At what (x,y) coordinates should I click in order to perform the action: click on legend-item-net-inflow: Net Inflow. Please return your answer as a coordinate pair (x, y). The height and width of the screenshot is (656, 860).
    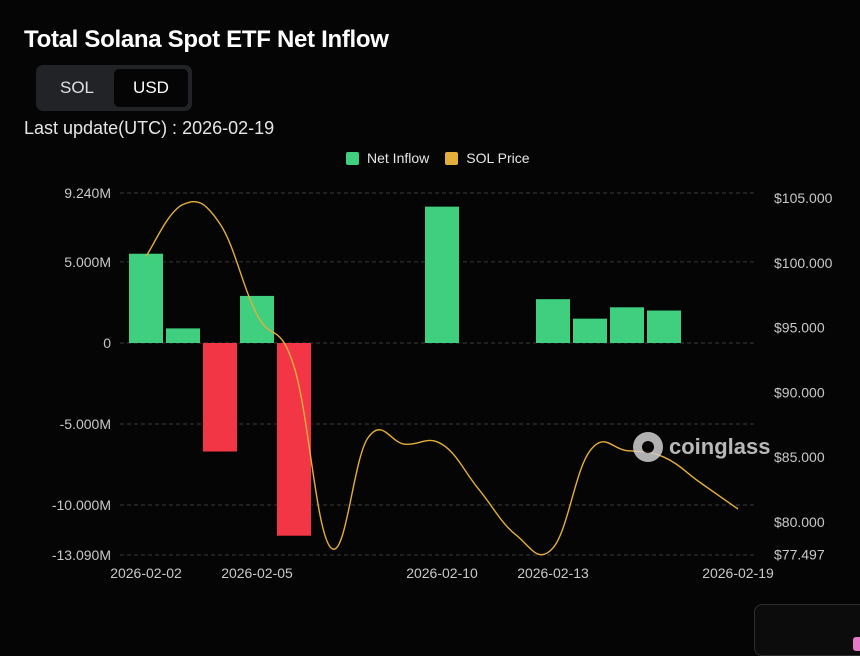
    Looking at the image, I should click on (387, 158).